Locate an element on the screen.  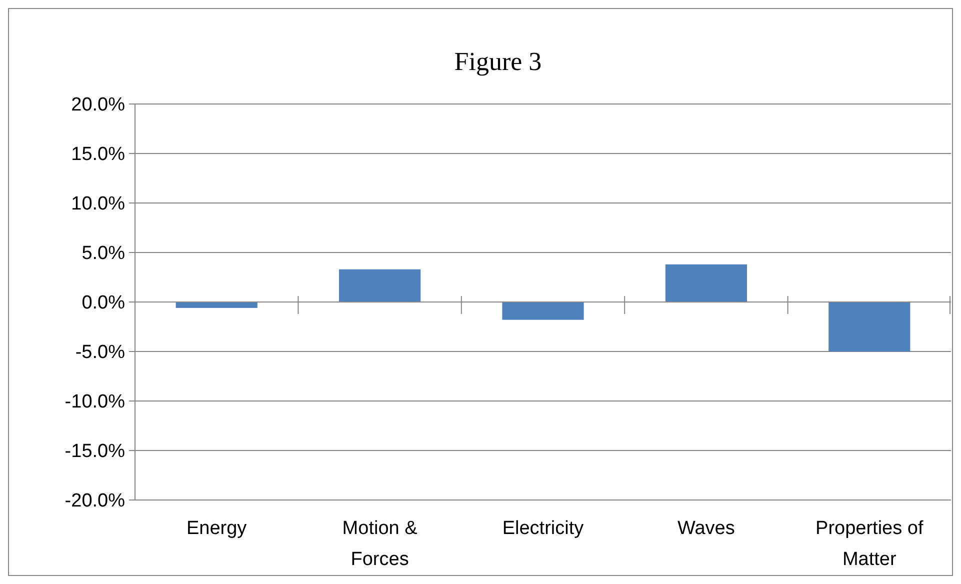
y-tick-label: -10.0% is located at coordinates (95, 402).